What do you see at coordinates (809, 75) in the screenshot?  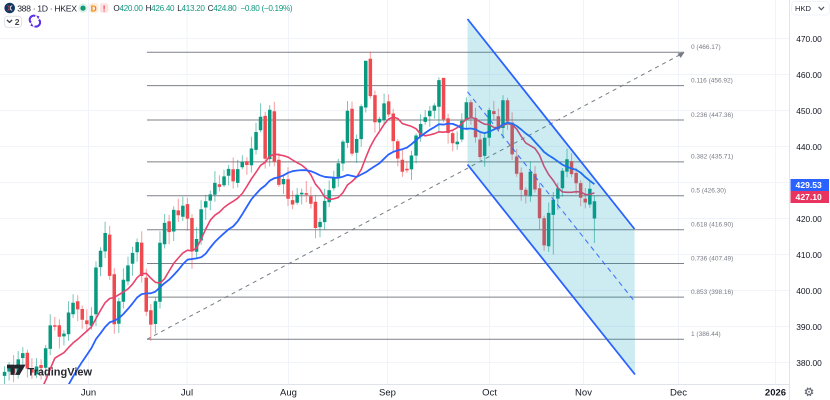 I see `svg-text: 460.00` at bounding box center [809, 75].